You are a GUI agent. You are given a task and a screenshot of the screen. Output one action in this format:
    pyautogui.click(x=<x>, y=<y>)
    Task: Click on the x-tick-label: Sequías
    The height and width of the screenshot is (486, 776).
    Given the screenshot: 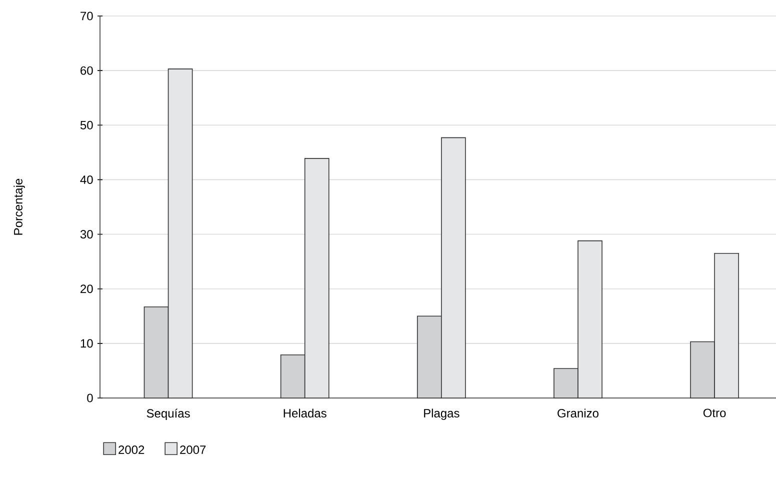 What is the action you would take?
    pyautogui.click(x=168, y=414)
    